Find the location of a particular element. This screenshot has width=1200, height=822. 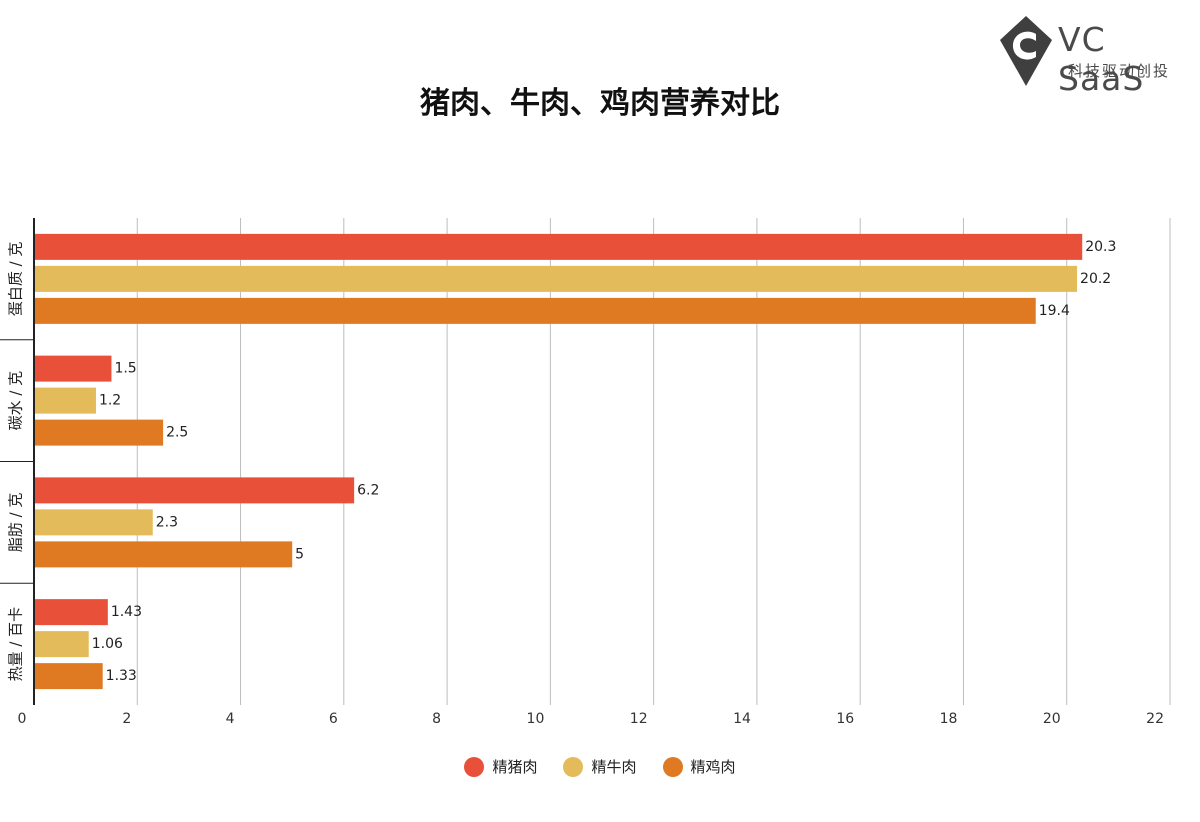

legend-label: 精猪肉 is located at coordinates (515, 767).